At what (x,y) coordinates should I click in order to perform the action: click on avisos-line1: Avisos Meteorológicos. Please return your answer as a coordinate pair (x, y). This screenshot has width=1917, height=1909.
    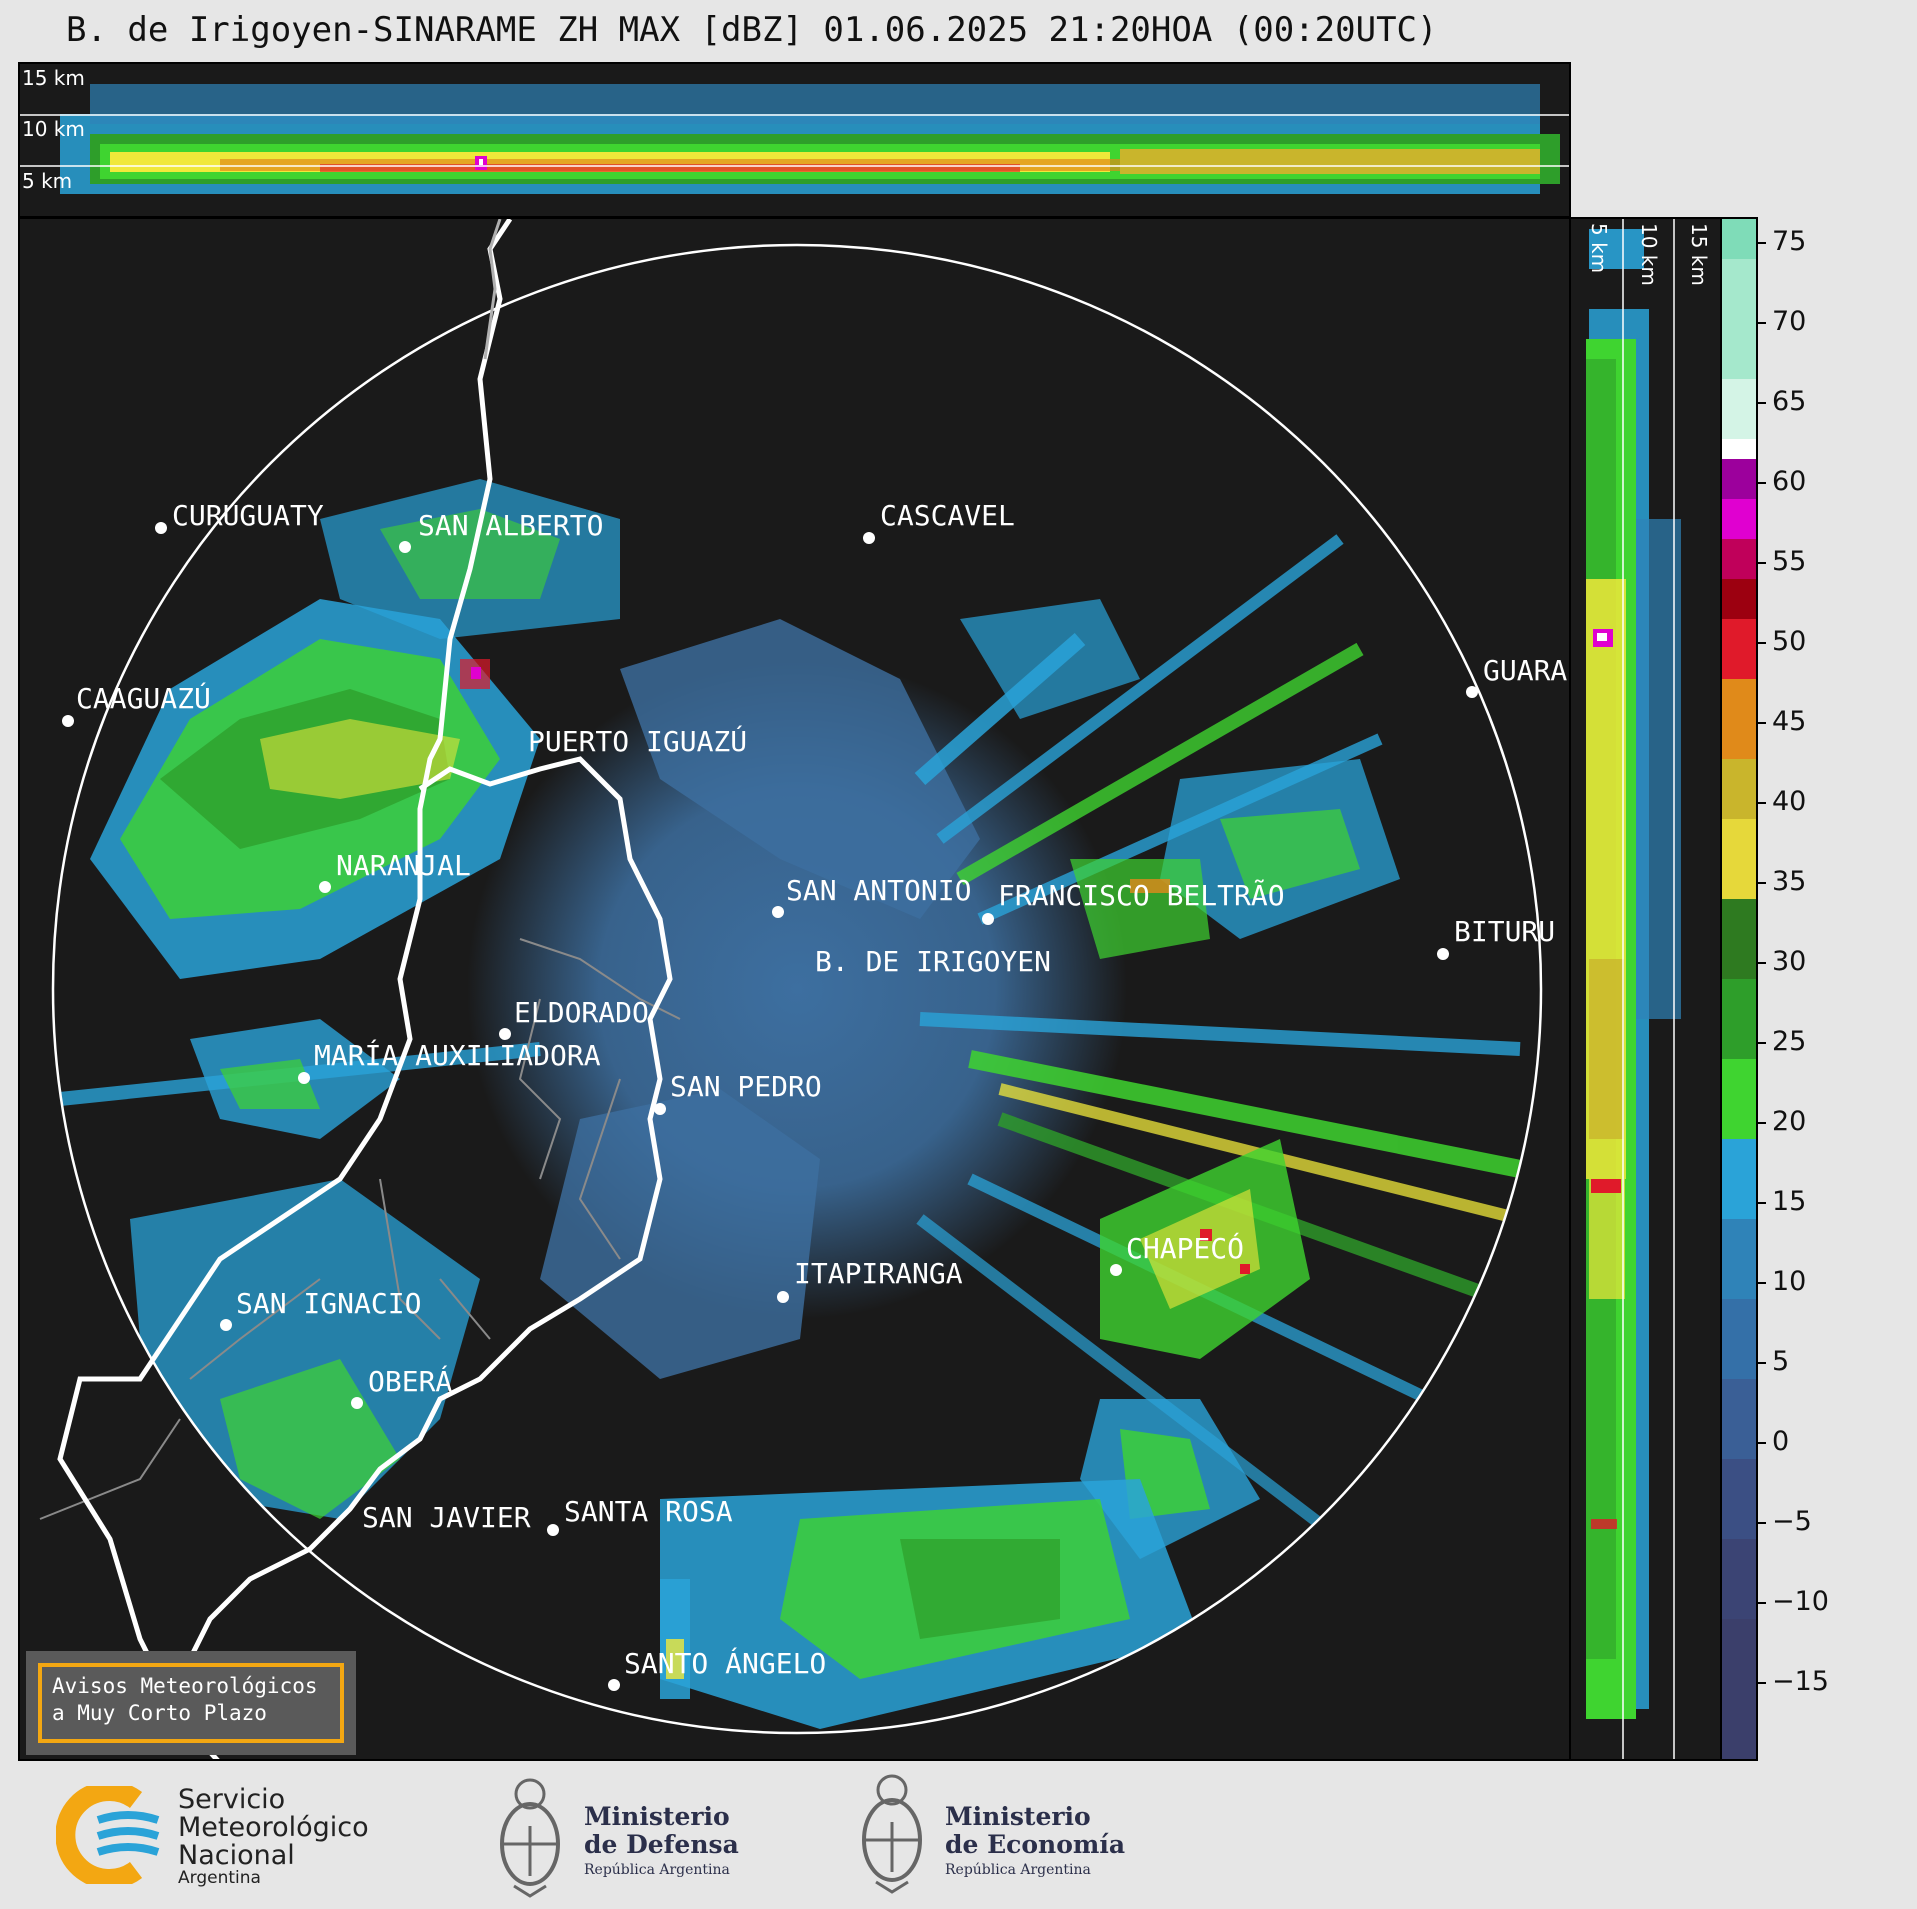
    Looking at the image, I should click on (185, 1686).